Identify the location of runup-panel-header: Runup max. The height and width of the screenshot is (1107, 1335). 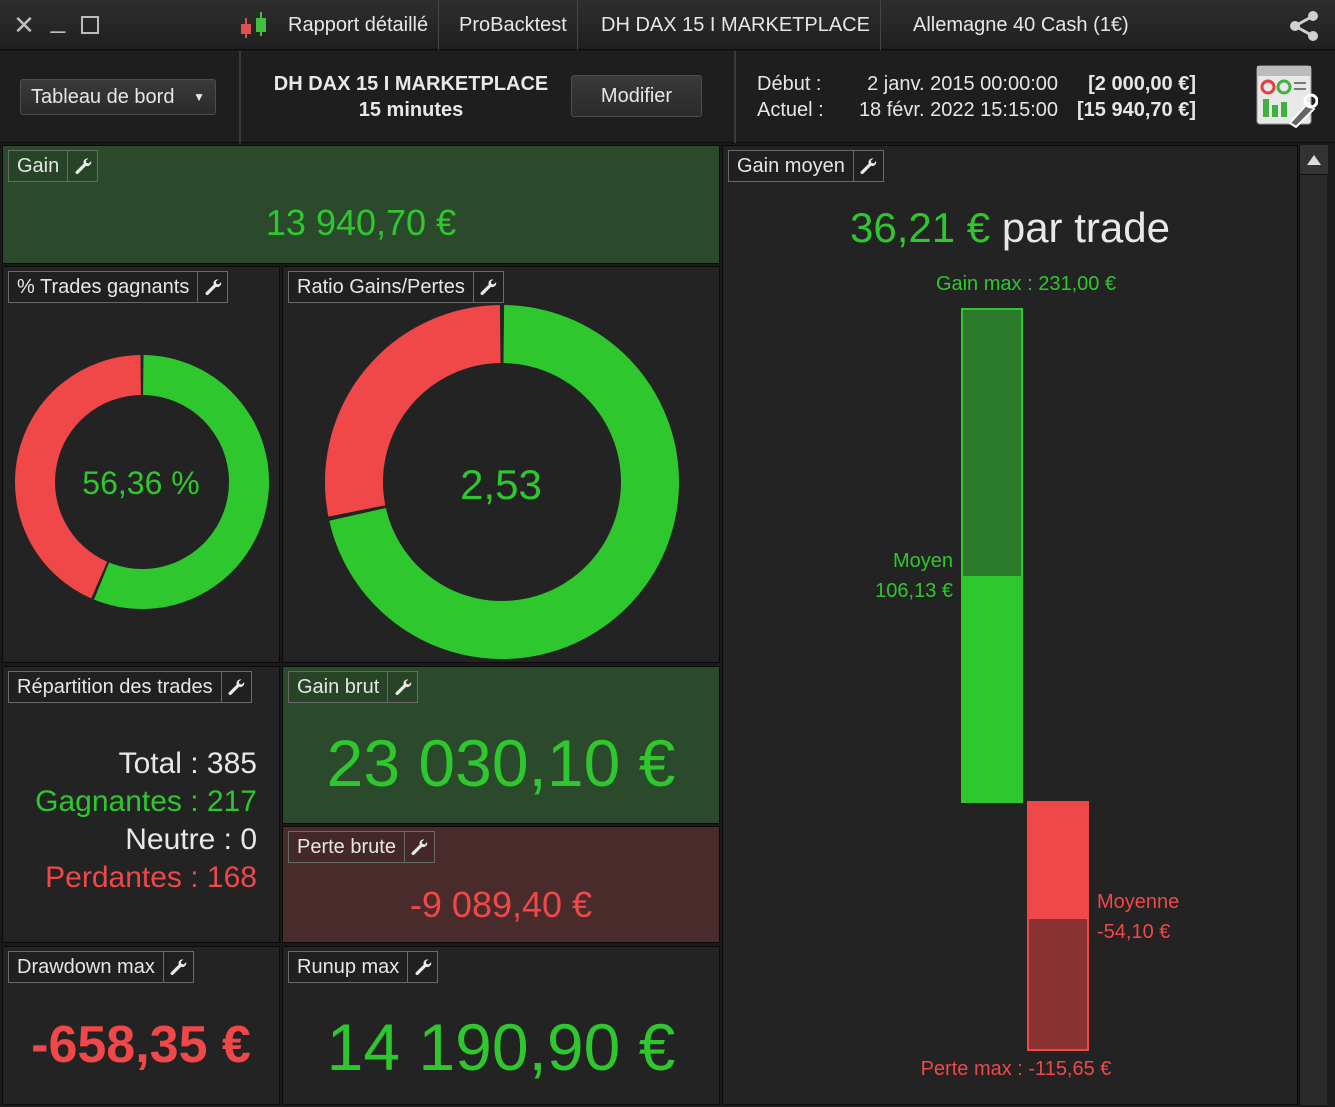
(363, 967).